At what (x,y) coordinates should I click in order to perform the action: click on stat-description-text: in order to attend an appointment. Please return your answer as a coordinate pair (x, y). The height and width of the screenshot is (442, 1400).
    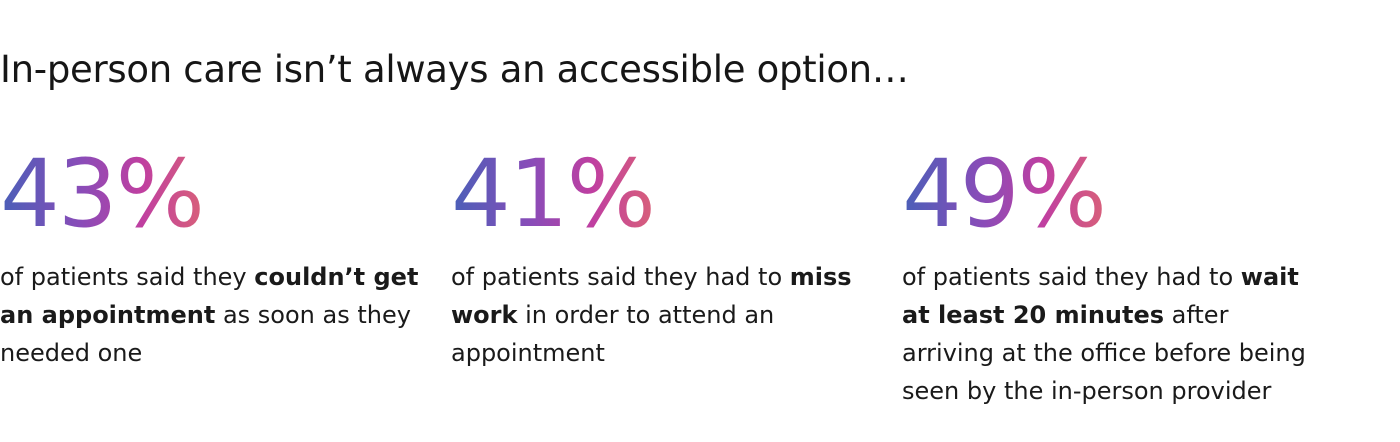
    Looking at the image, I should click on (613, 334).